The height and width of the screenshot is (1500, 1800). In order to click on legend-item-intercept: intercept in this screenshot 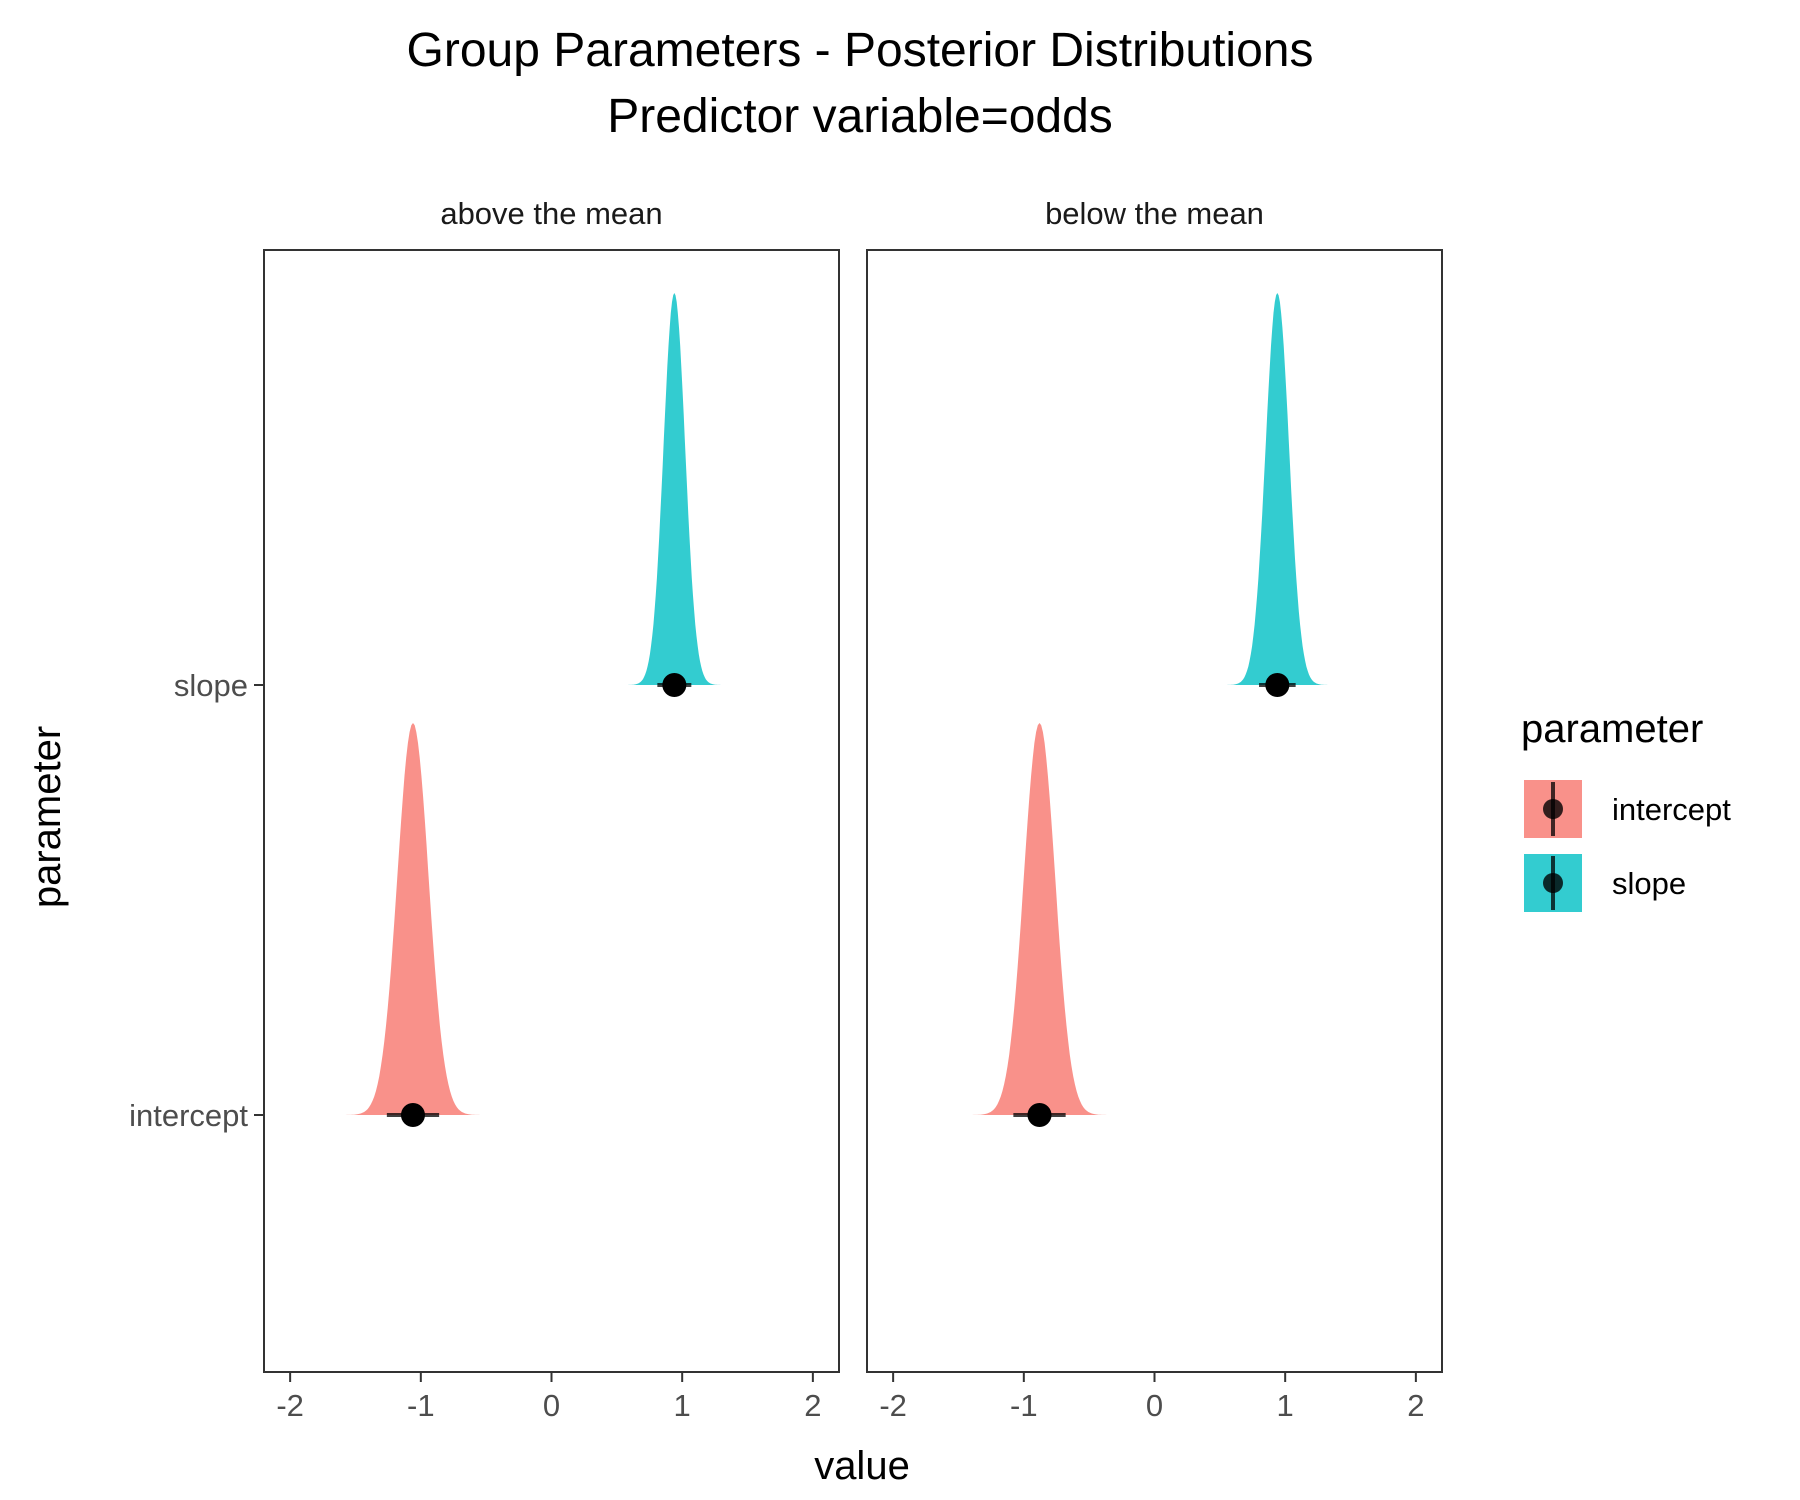, I will do `click(1627, 809)`.